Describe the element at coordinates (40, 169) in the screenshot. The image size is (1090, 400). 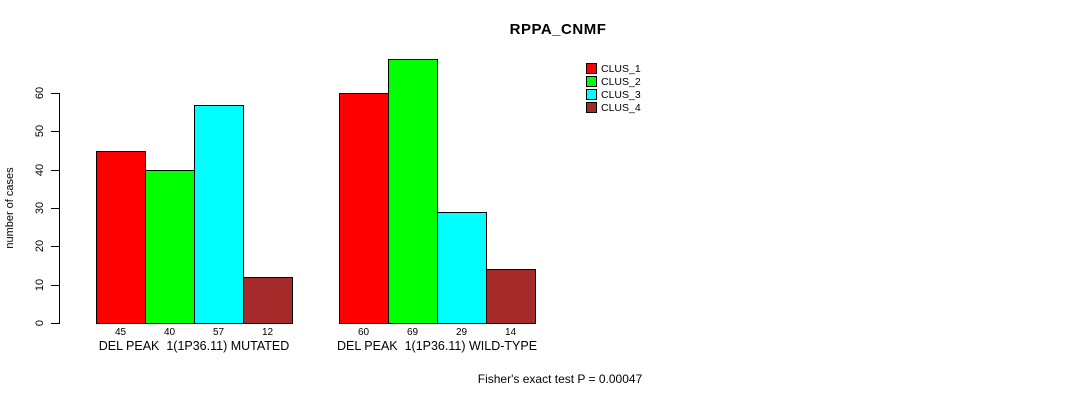
I see `y-tick-label: 40` at that location.